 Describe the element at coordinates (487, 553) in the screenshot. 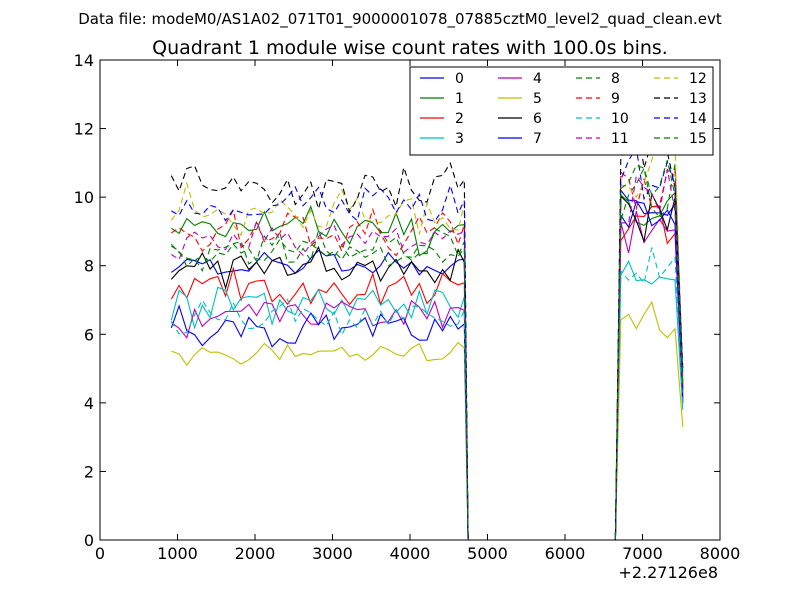

I see `x-tick-label: 5000` at that location.